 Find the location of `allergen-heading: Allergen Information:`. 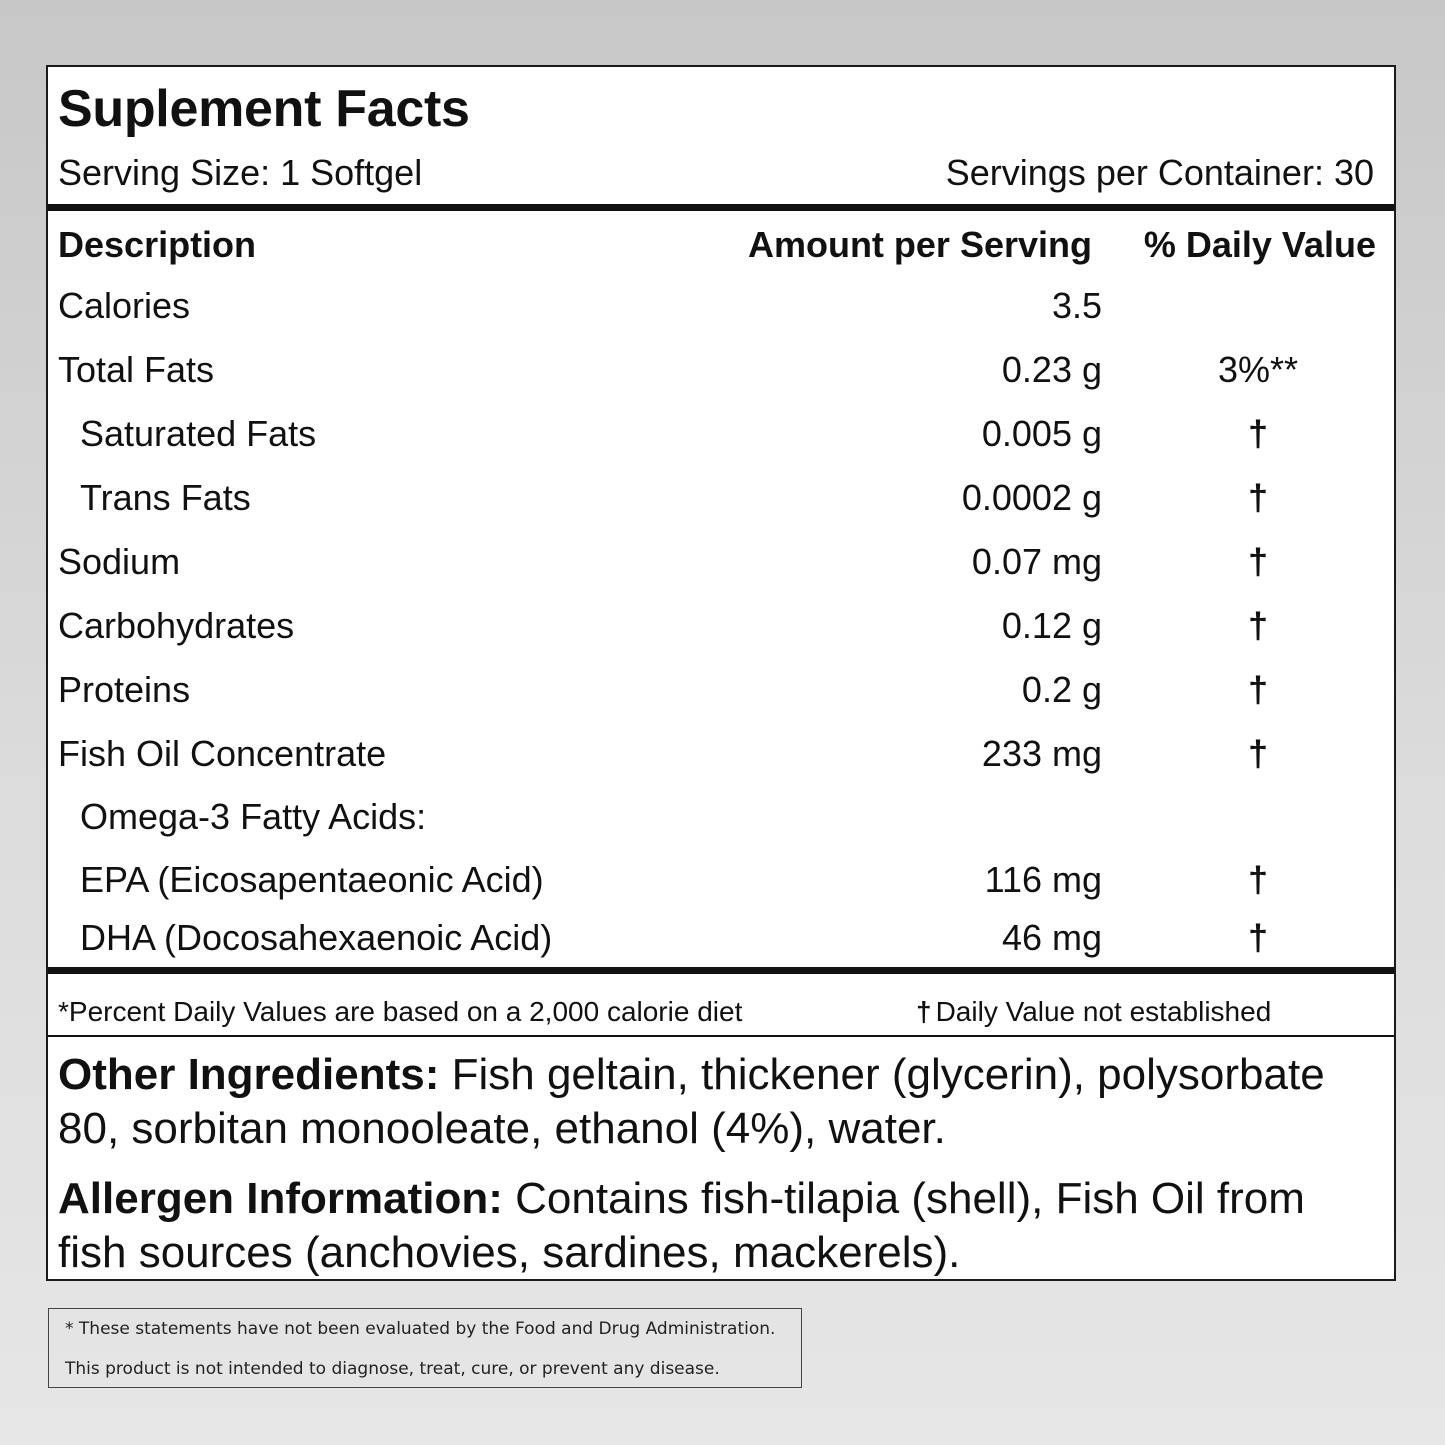

allergen-heading: Allergen Information: is located at coordinates (280, 1198).